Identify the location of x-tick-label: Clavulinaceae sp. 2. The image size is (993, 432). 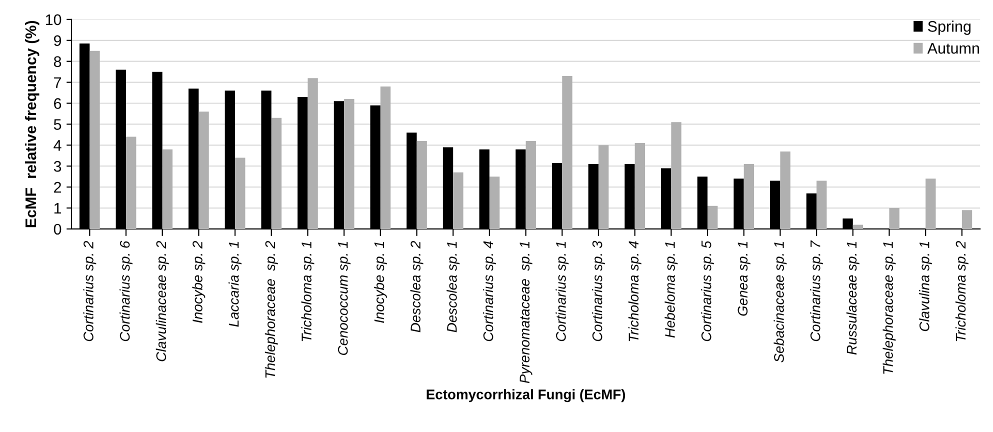
(162, 301).